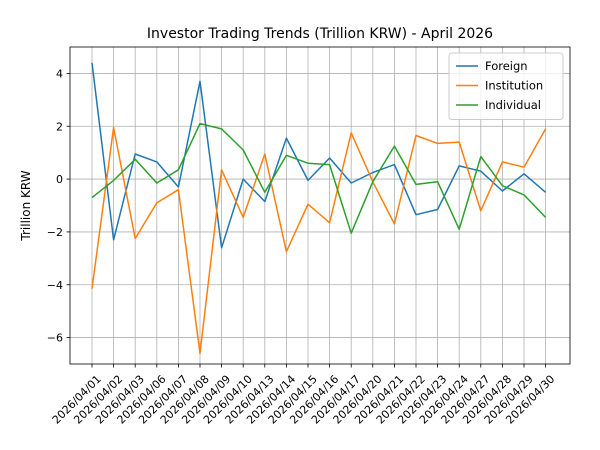 This screenshot has height=450, width=600. I want to click on y-tick-label: 4, so click(59, 73).